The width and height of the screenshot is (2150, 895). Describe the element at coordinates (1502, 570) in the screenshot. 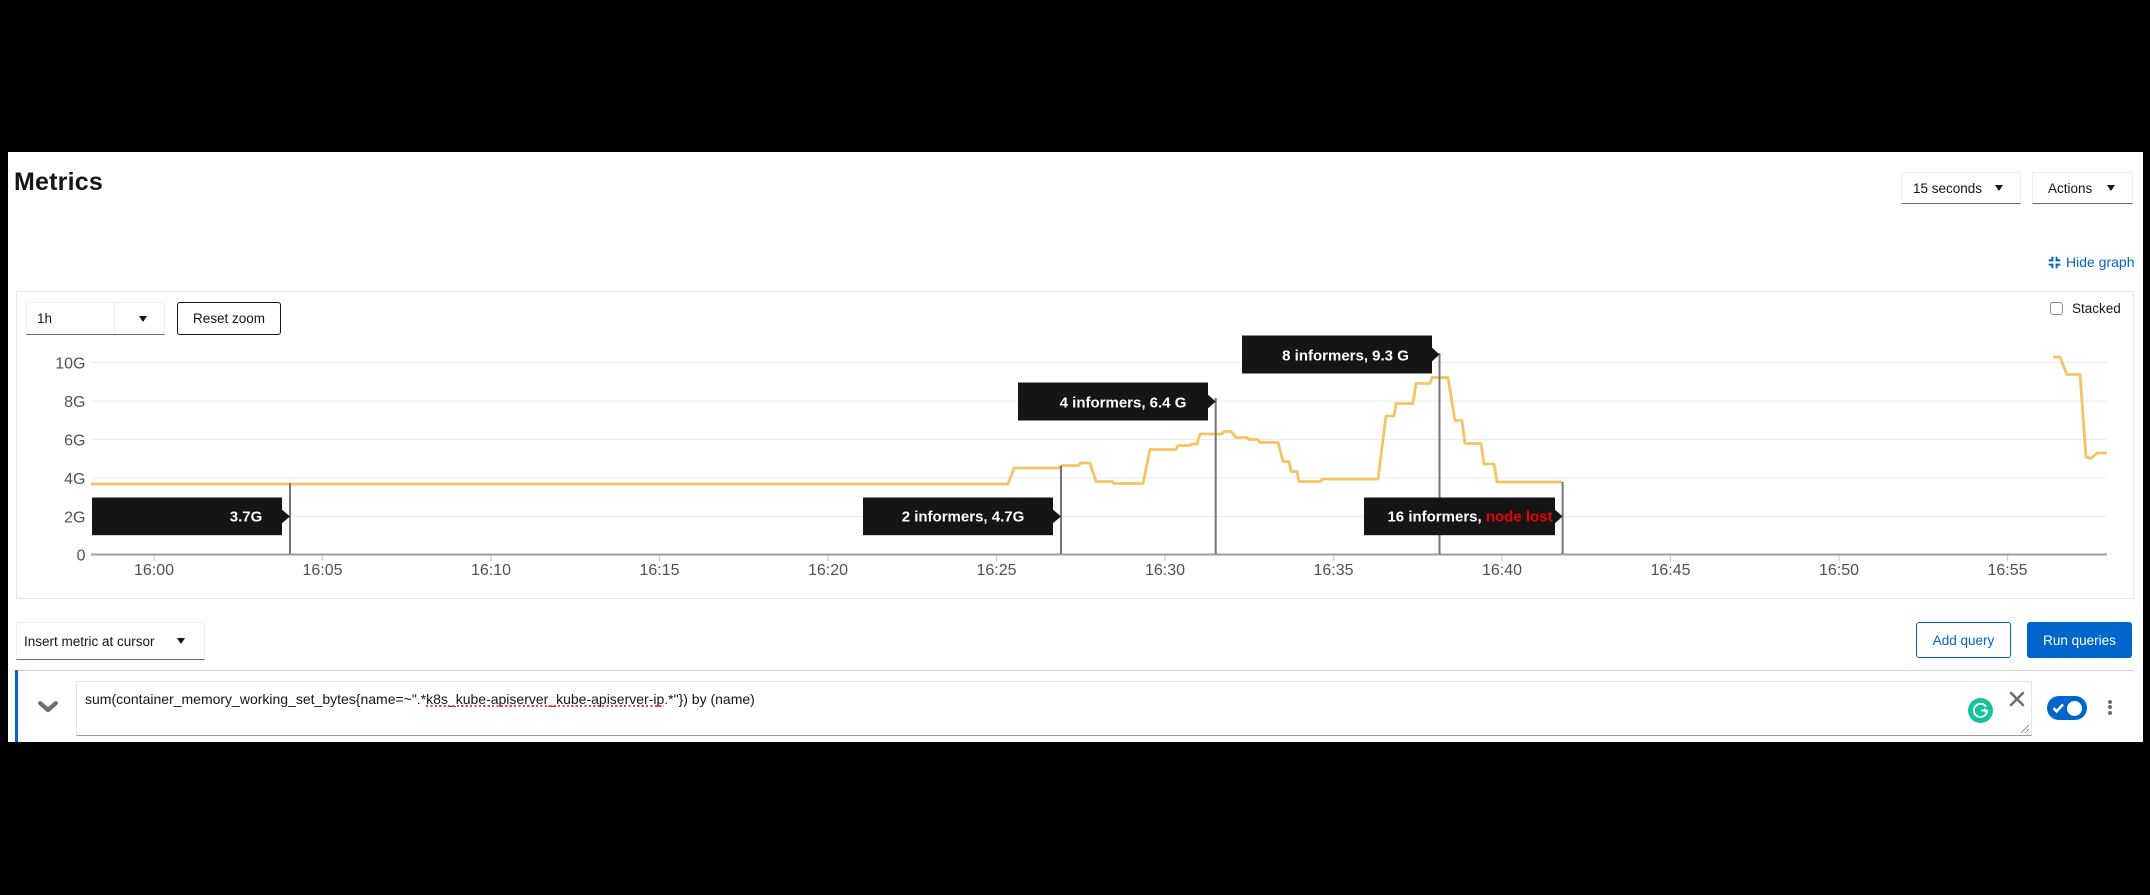

I see `svg-text: 16:40` at that location.